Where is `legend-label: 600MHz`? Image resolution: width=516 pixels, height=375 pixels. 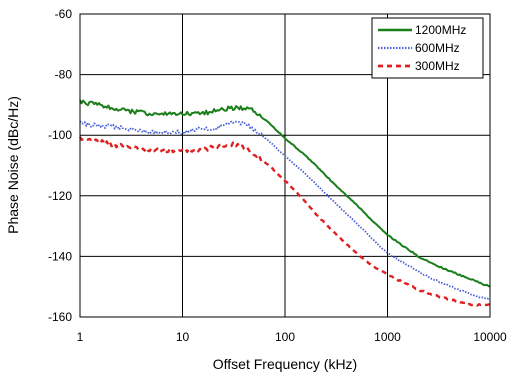
legend-label: 600MHz is located at coordinates (437, 48).